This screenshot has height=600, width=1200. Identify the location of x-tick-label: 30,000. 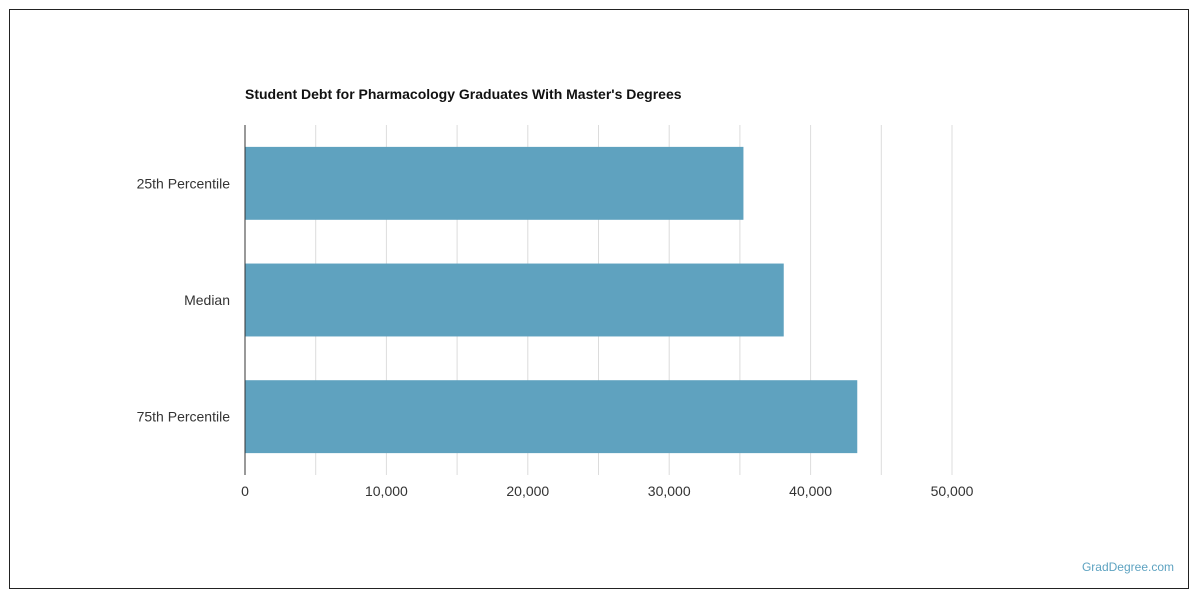
(669, 491).